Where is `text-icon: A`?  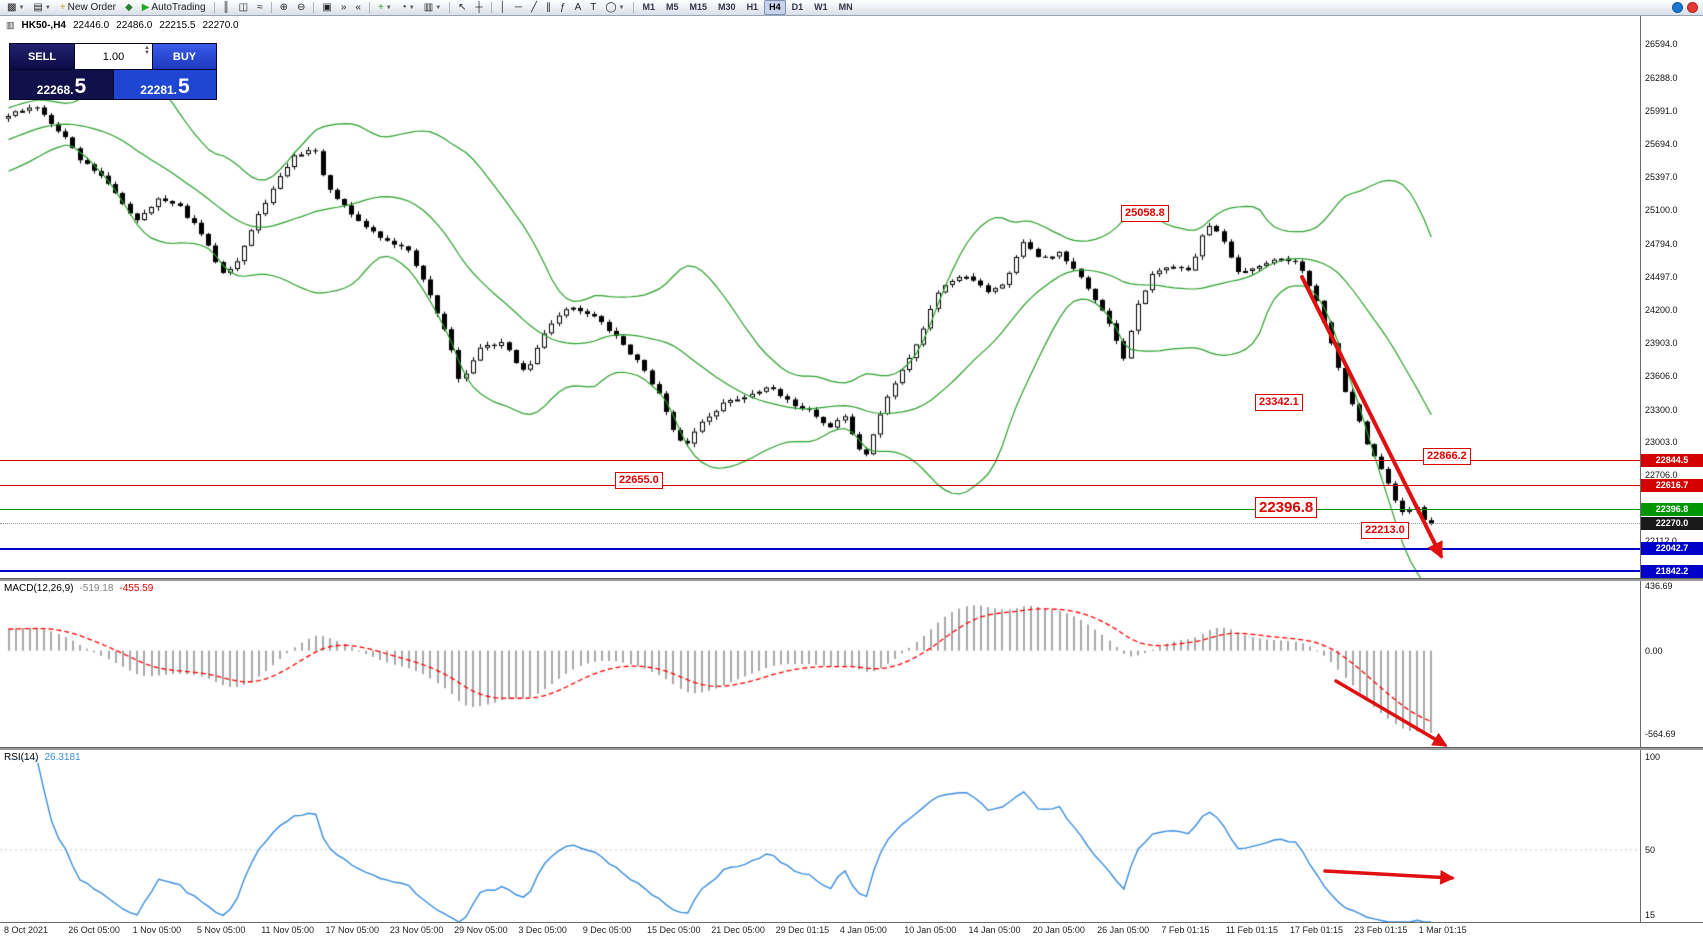 text-icon: A is located at coordinates (578, 7).